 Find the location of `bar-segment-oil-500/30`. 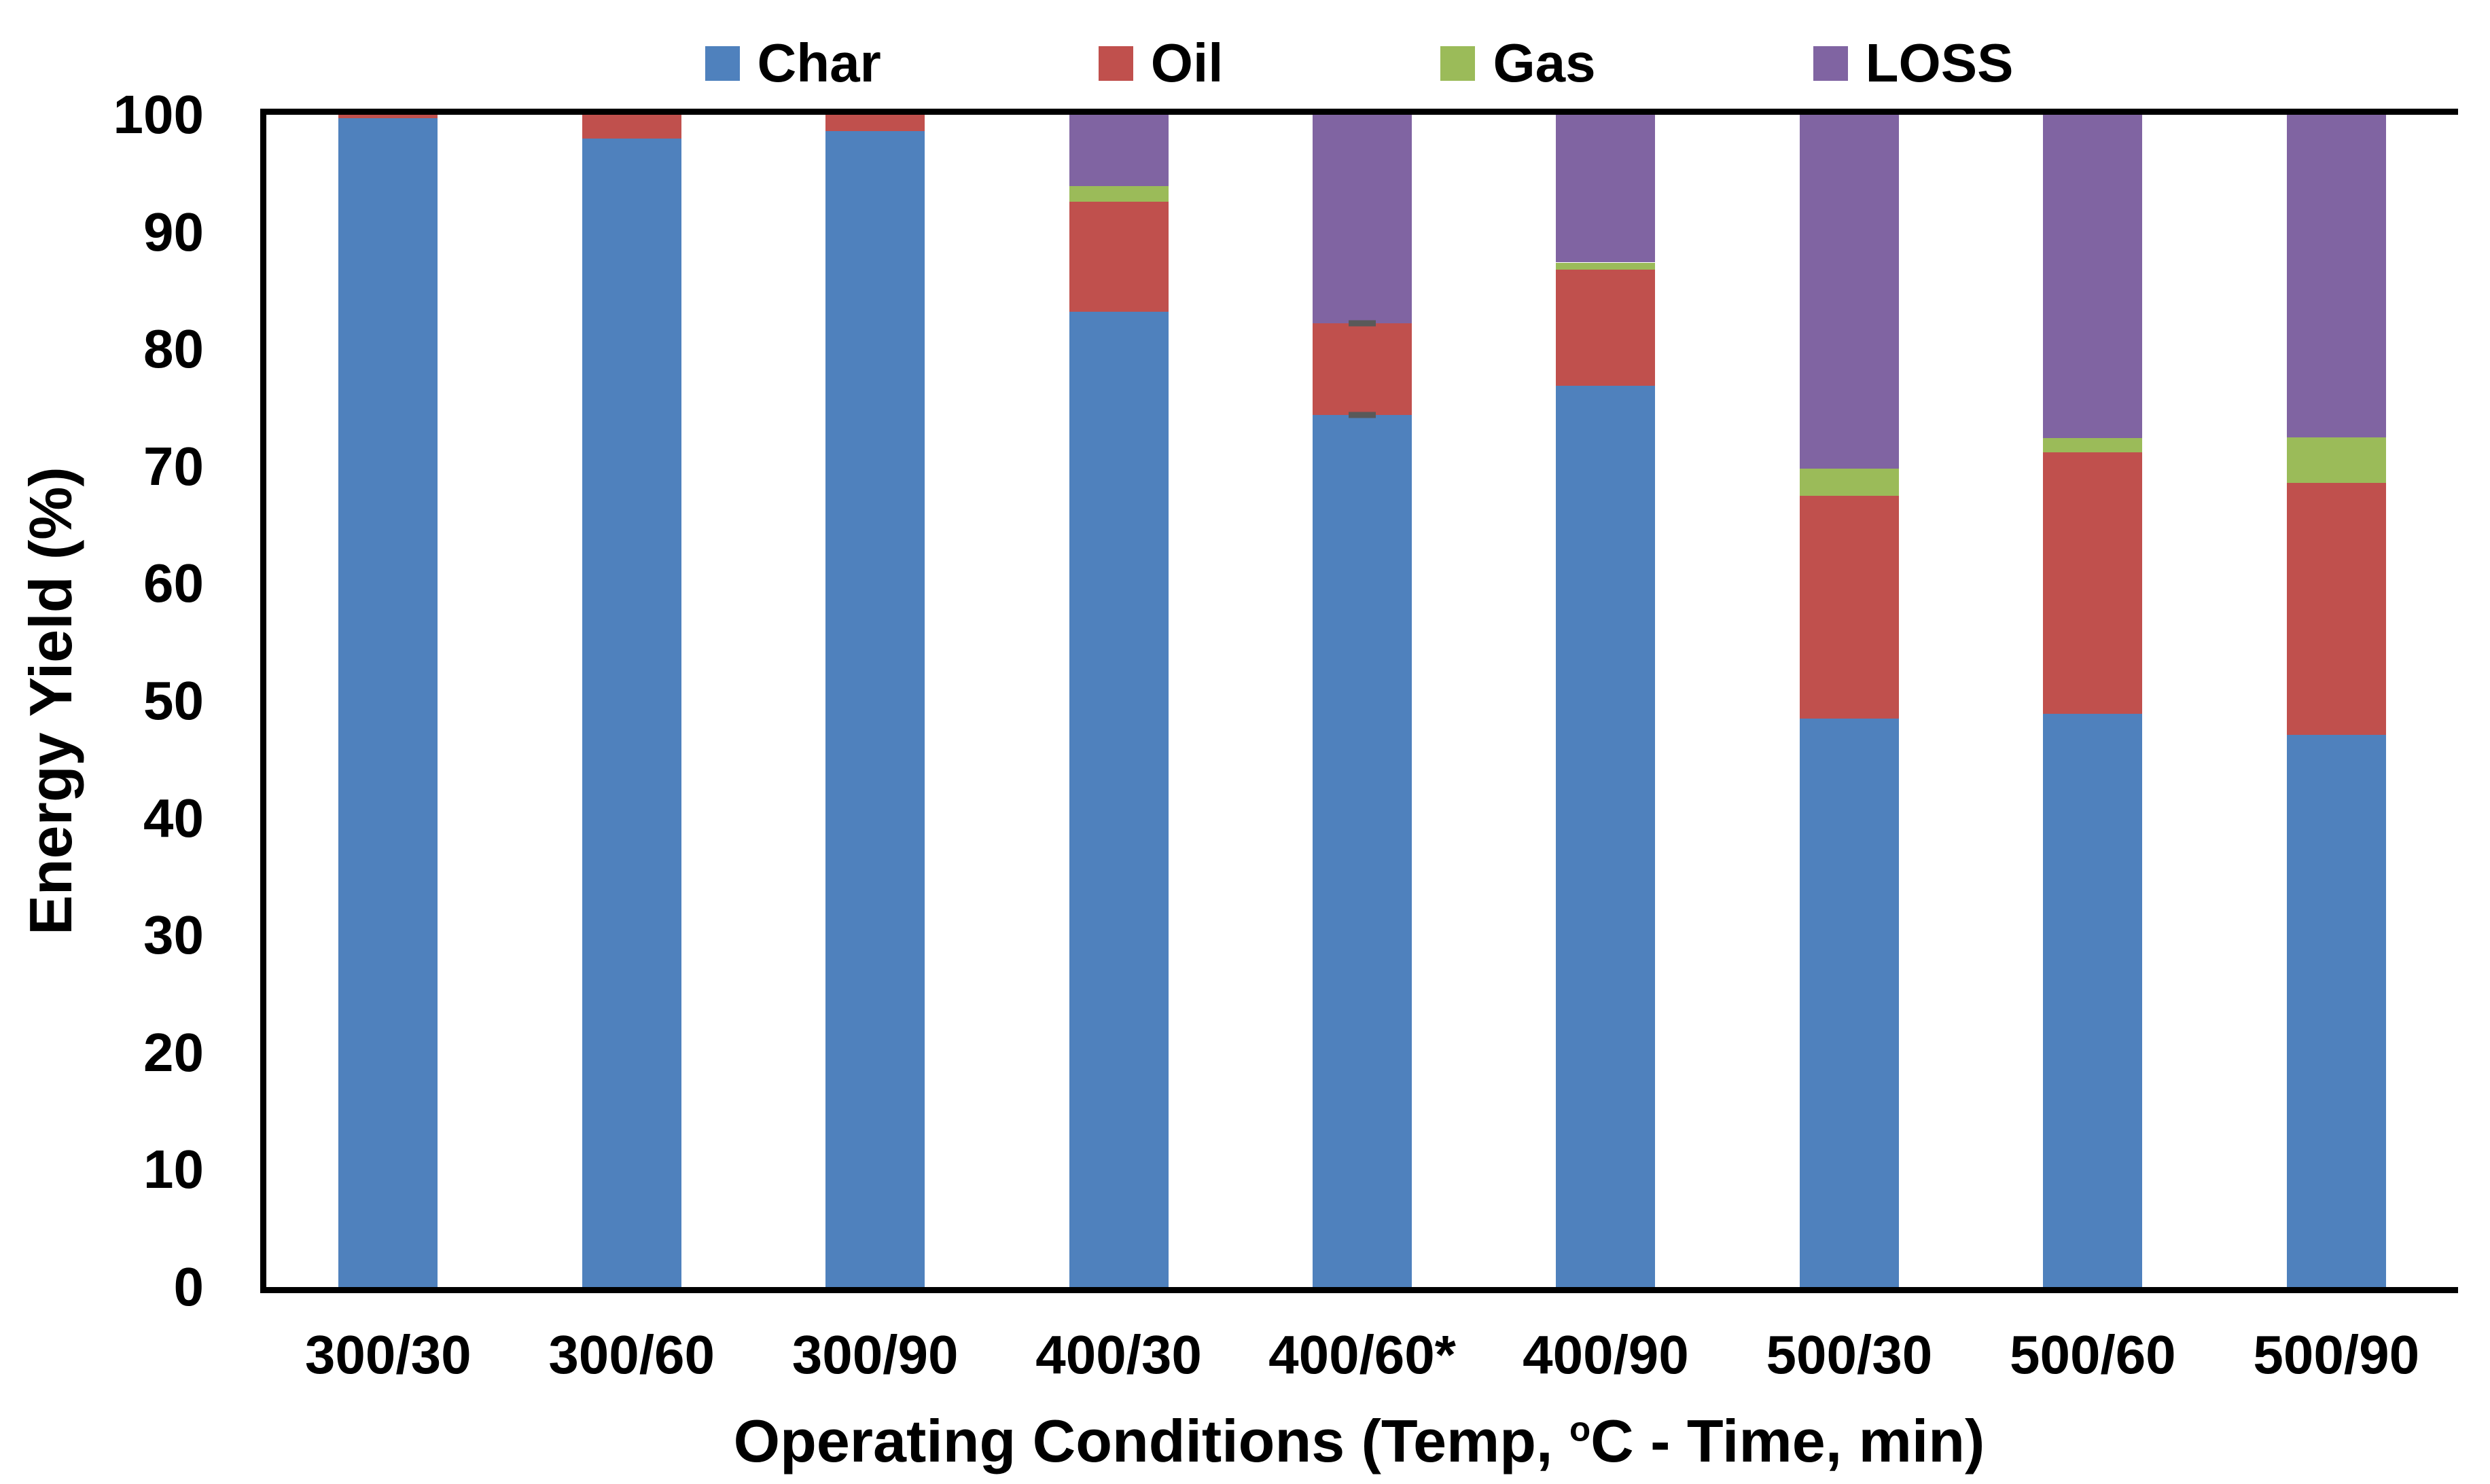

bar-segment-oil-500/30 is located at coordinates (1849, 607).